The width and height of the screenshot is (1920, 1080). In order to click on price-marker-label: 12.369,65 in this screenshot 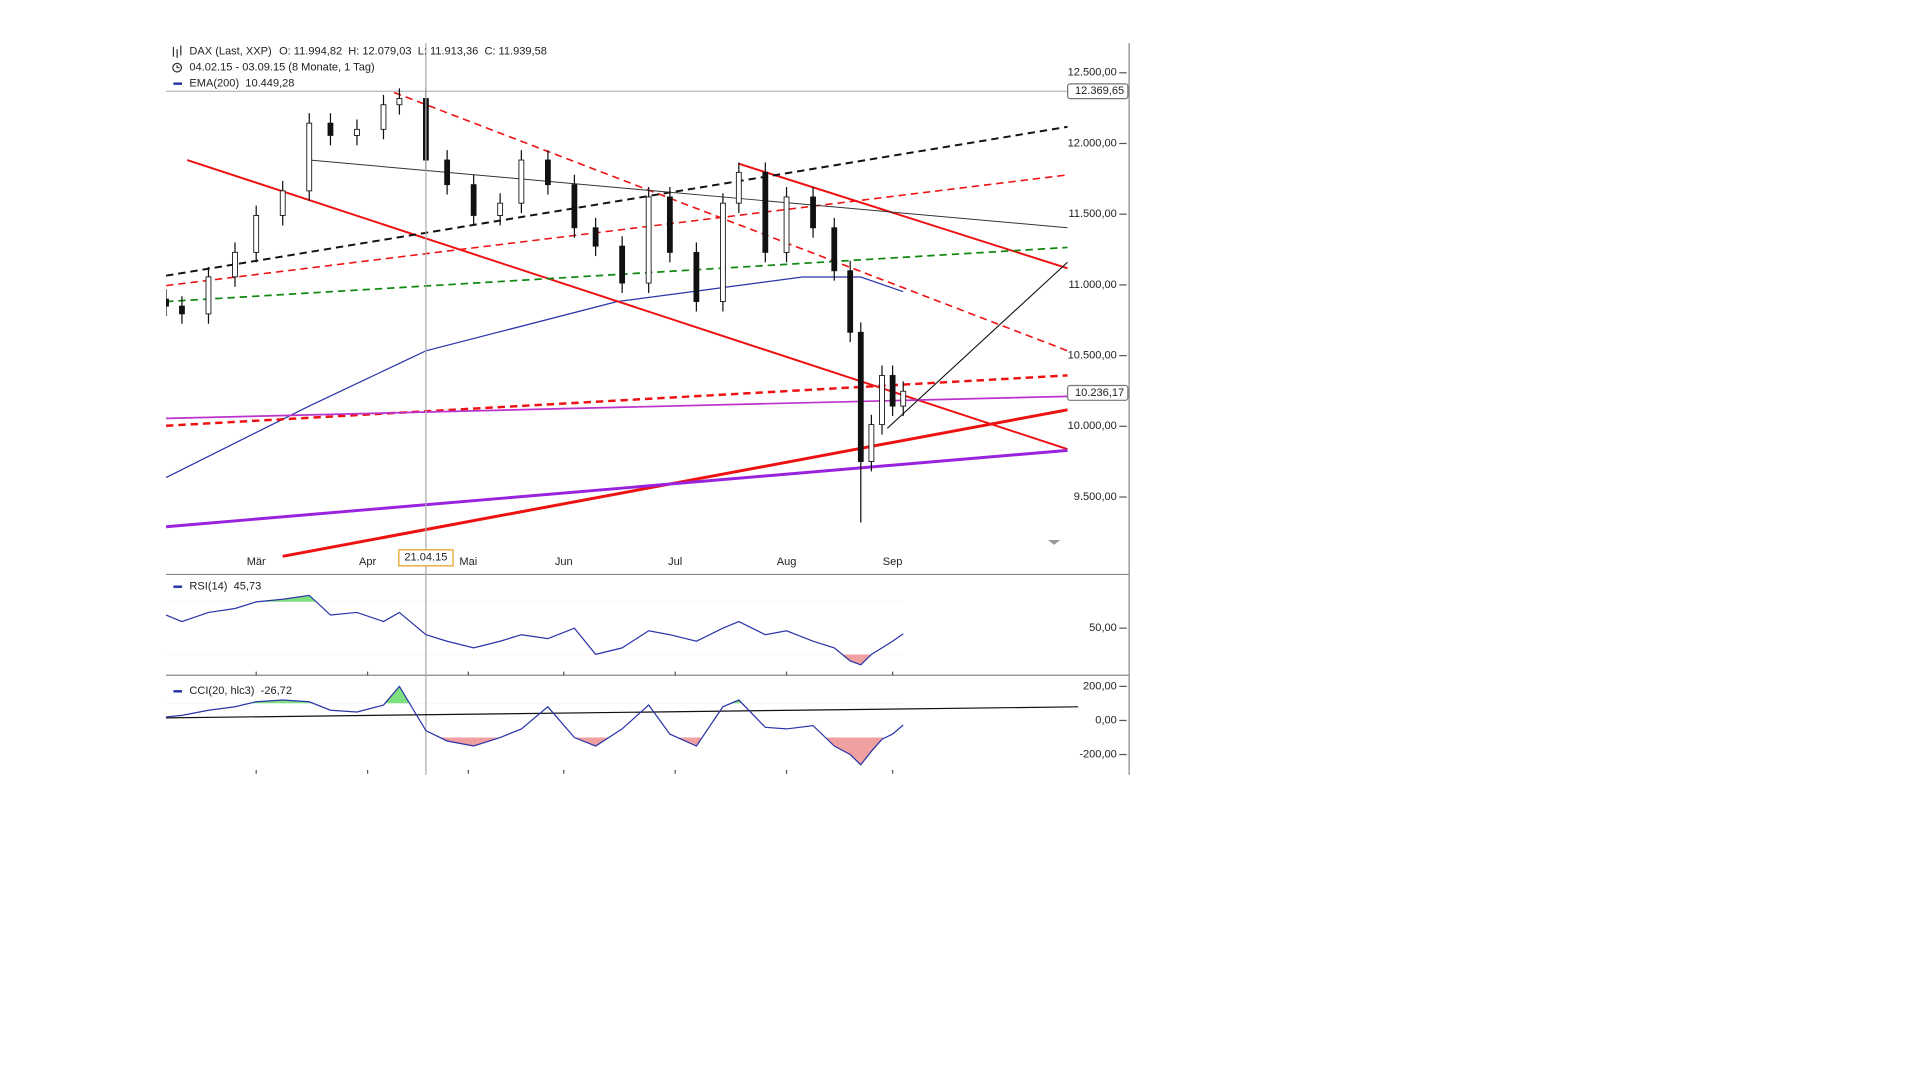, I will do `click(1099, 91)`.